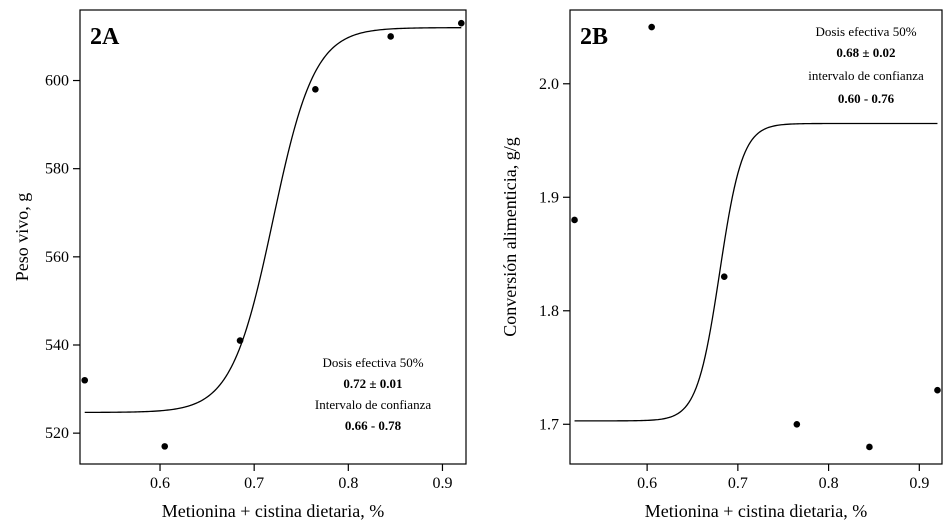 The width and height of the screenshot is (946, 525). I want to click on annotation-line-2b-3: intervalo de confianza, so click(866, 75).